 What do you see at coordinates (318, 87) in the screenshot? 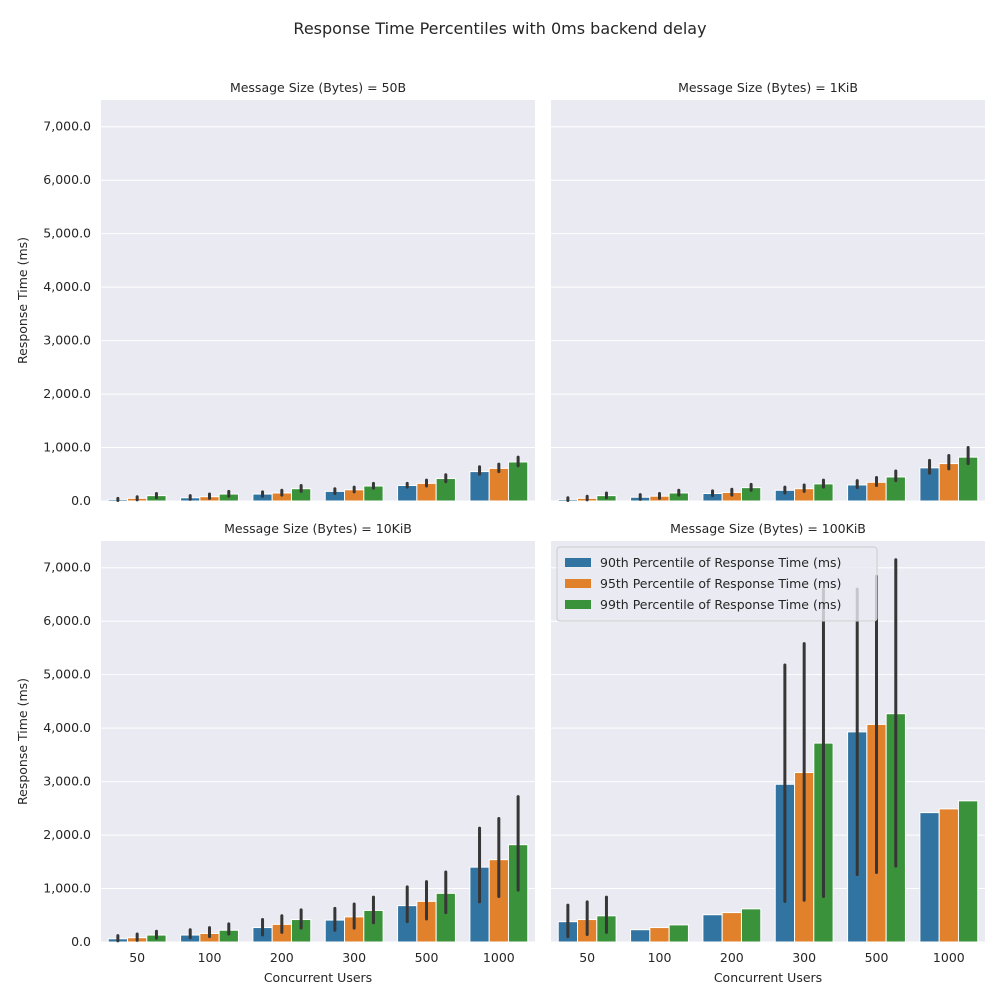
I see `panel-title: Message Size (Bytes) = 50B` at bounding box center [318, 87].